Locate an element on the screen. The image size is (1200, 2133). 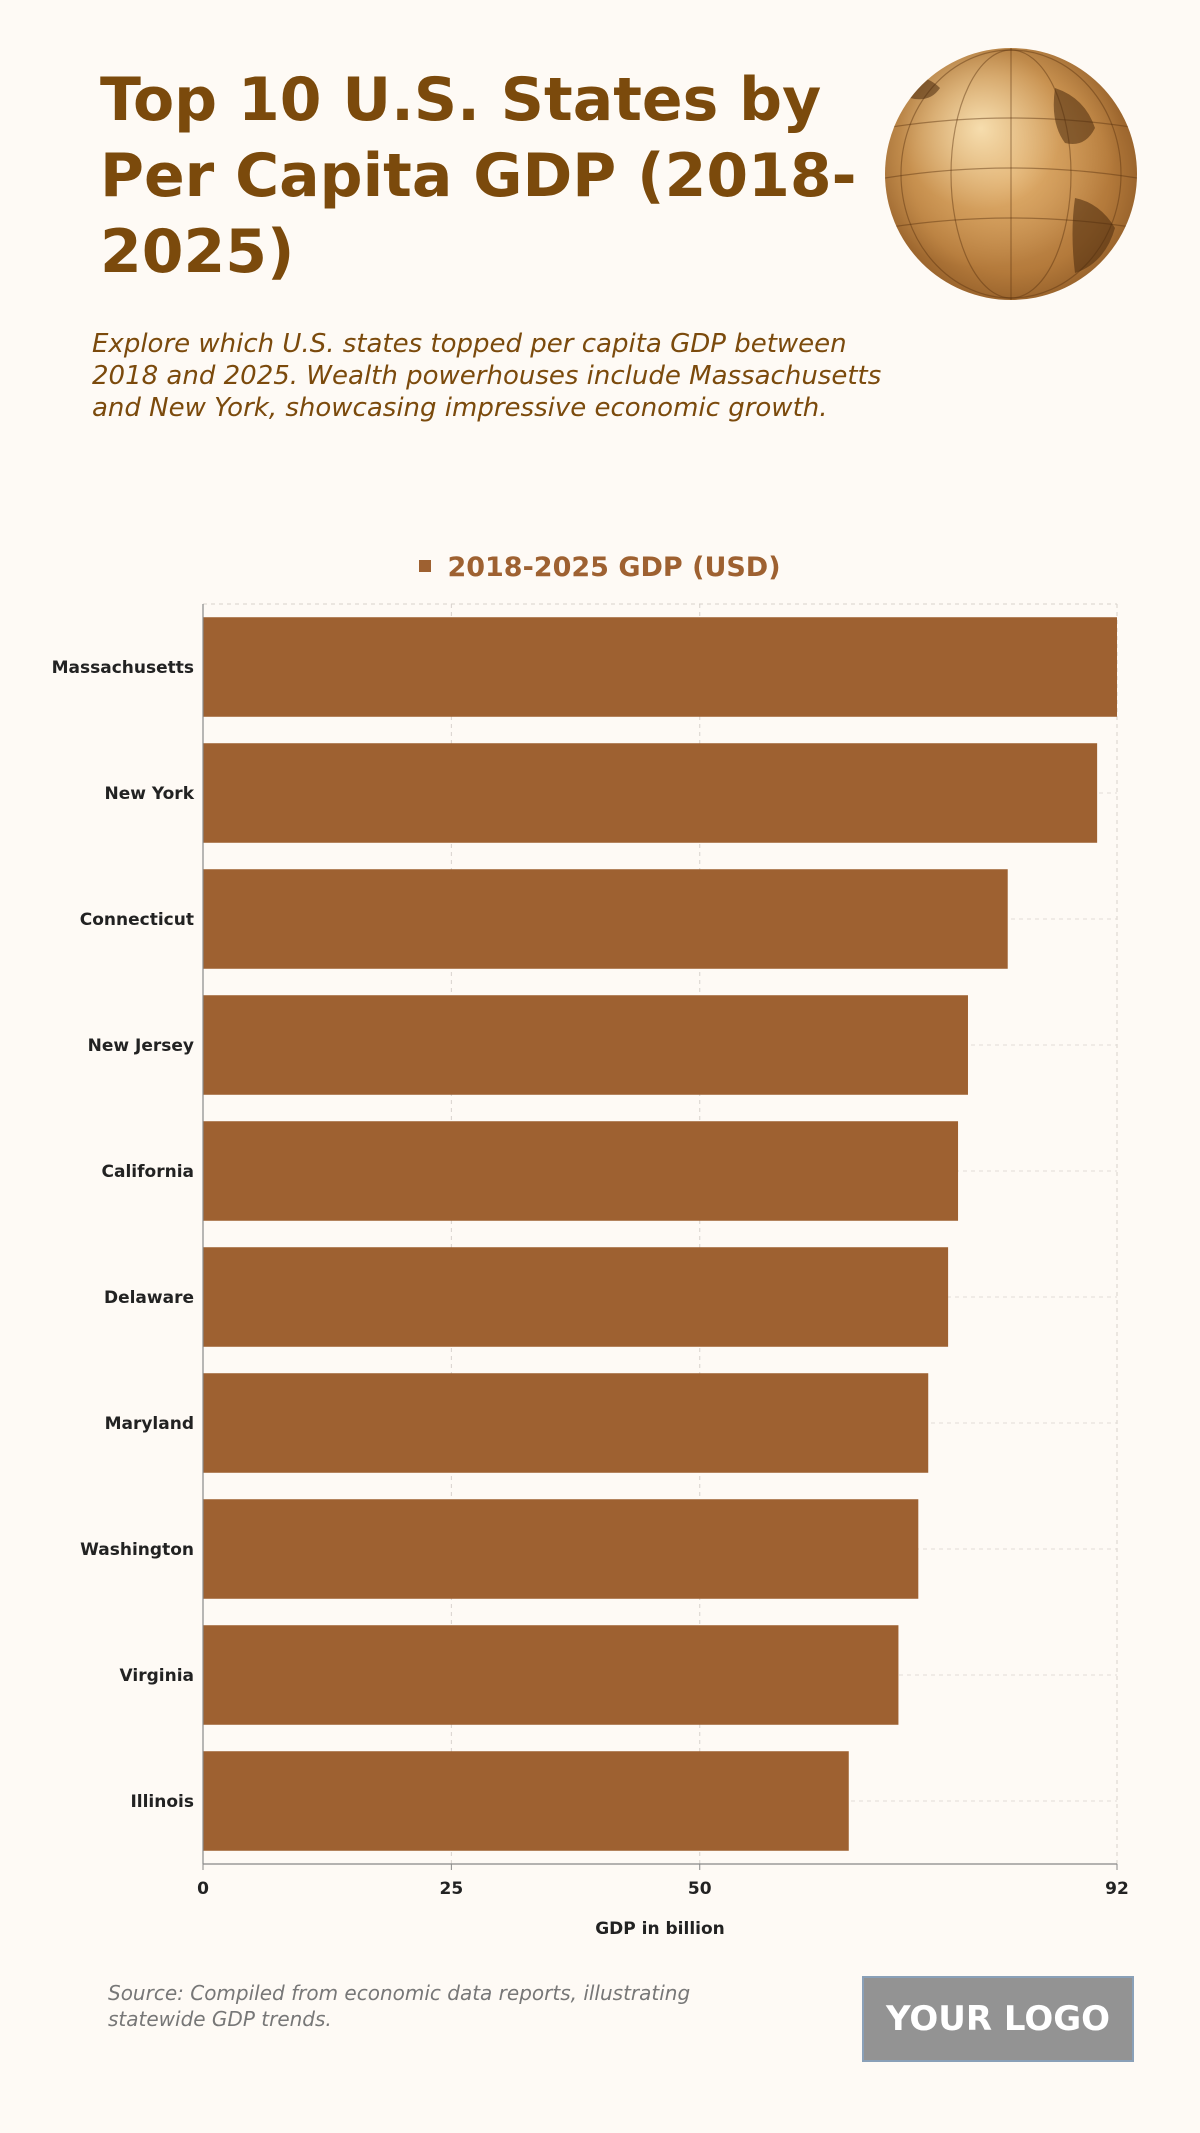
globe-image is located at coordinates (1011, 174).